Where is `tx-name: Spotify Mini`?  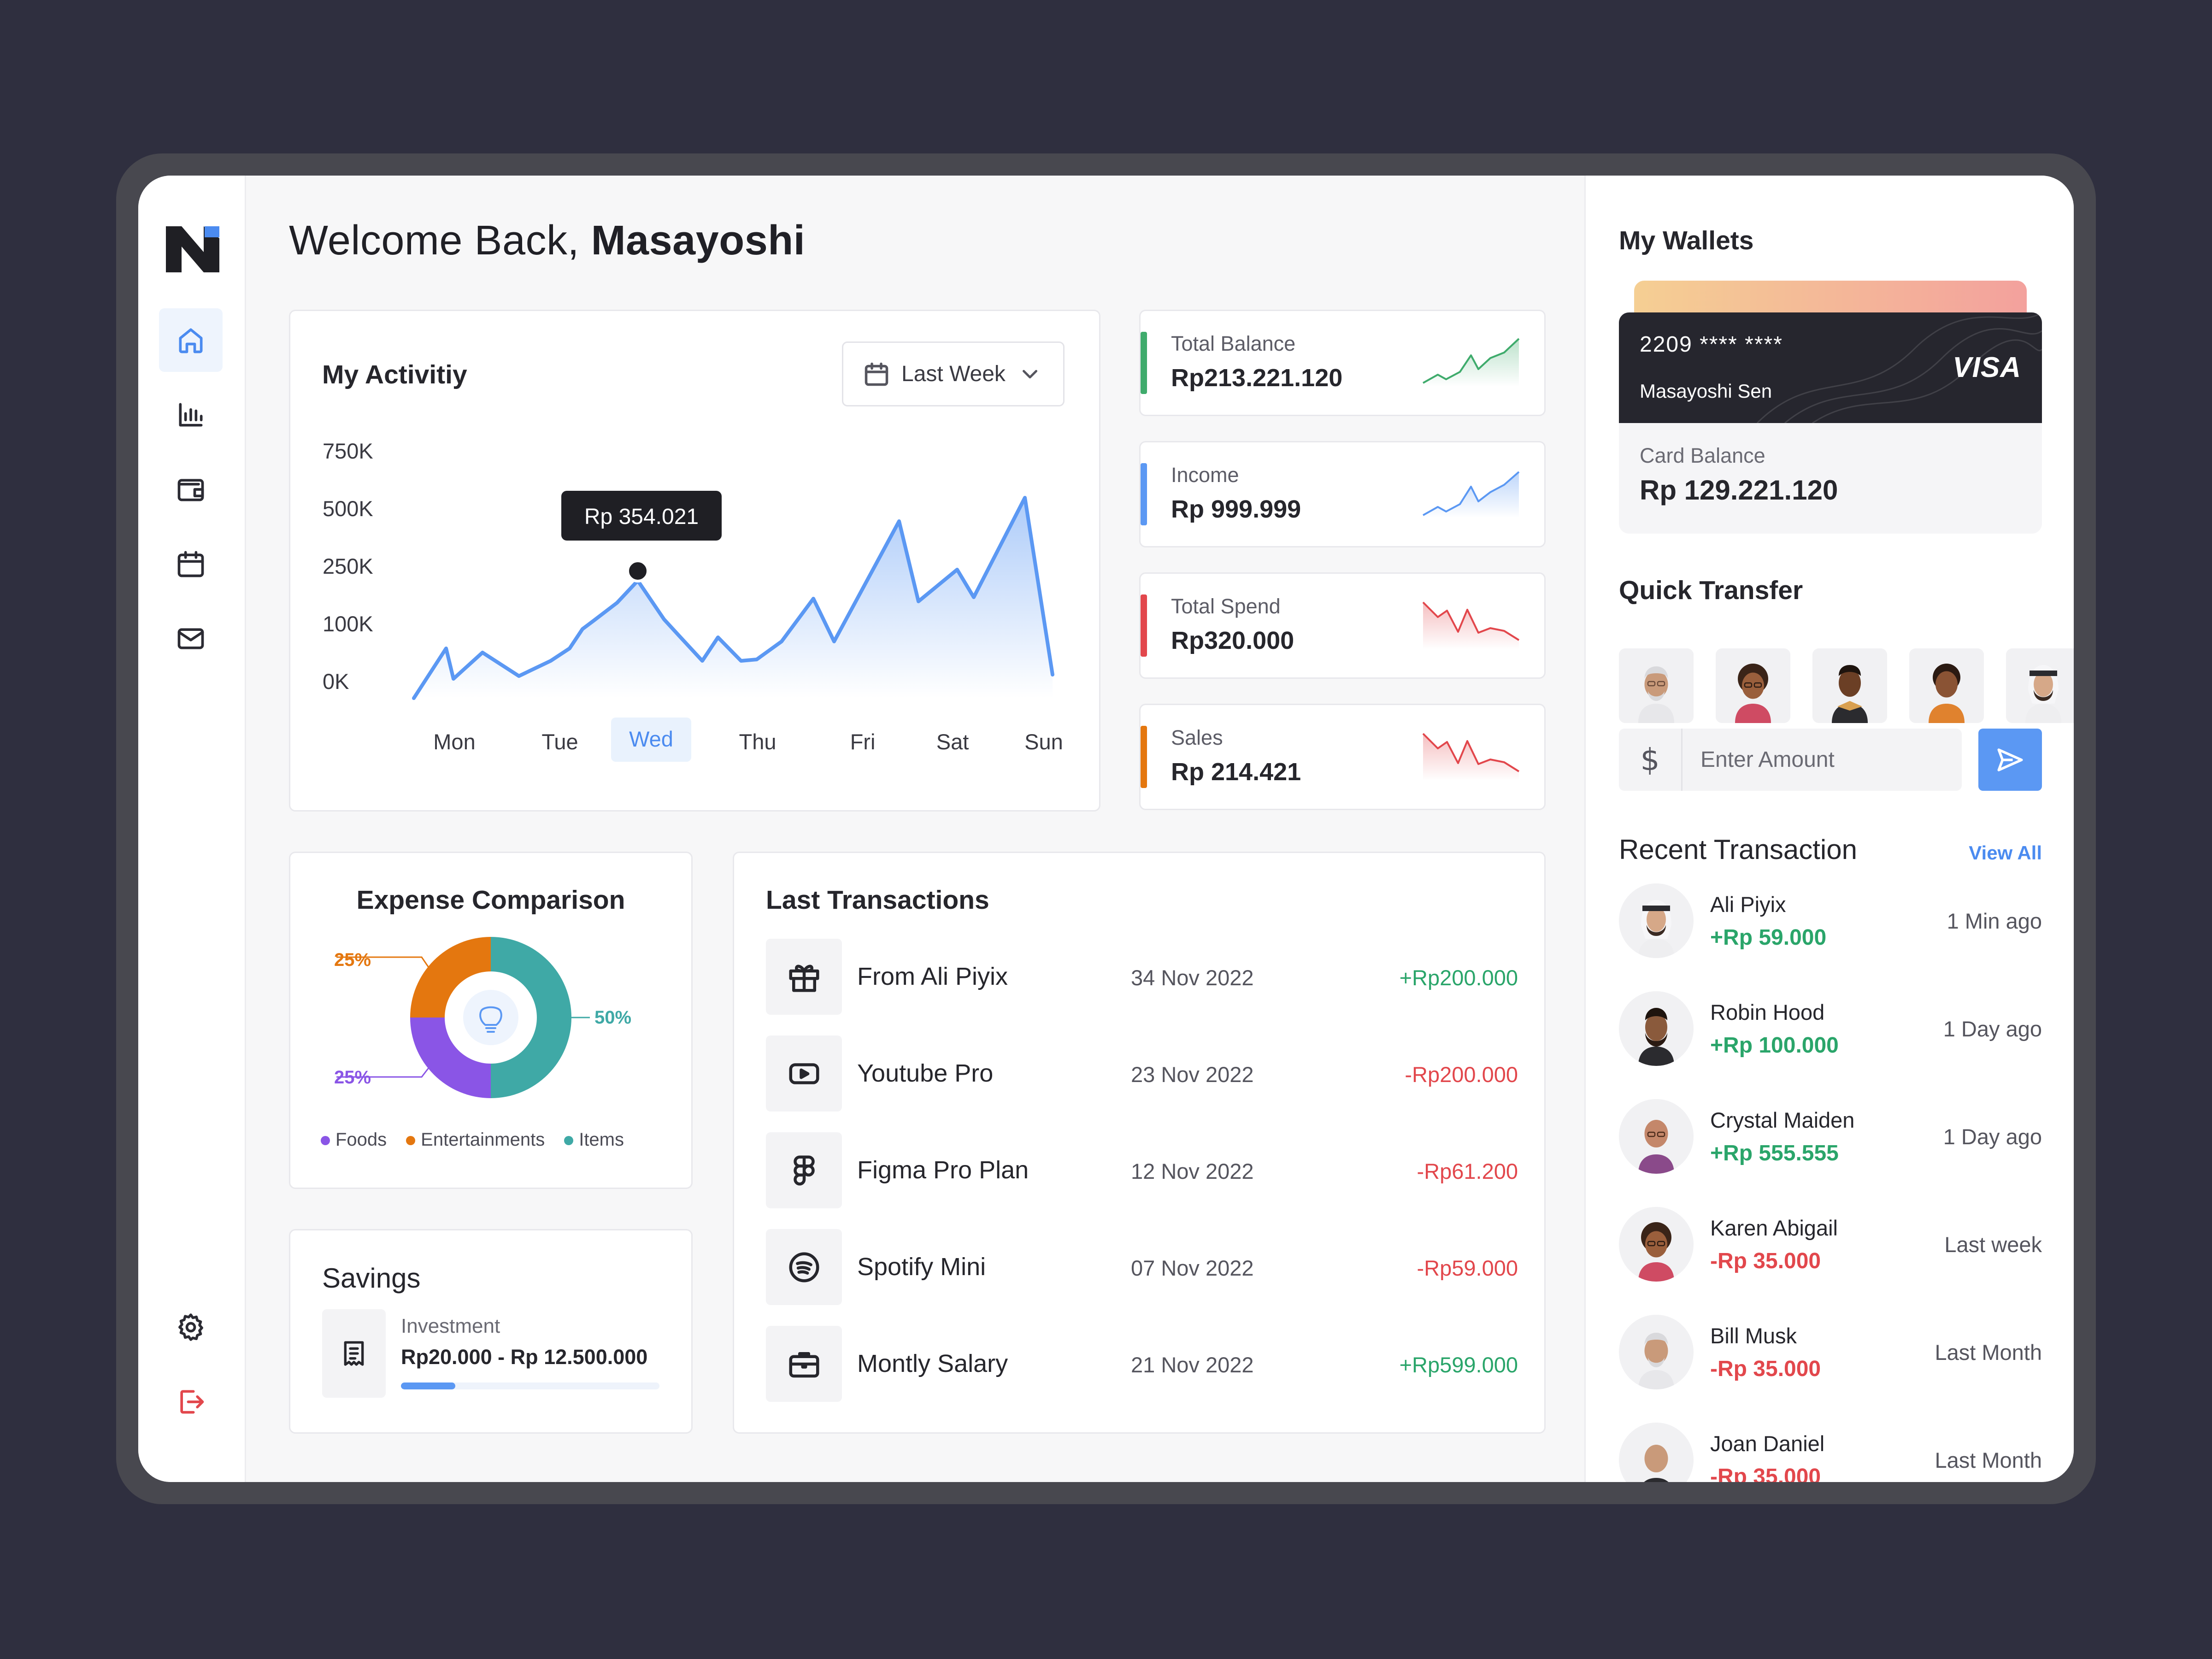
tx-name: Spotify Mini is located at coordinates (921, 1267).